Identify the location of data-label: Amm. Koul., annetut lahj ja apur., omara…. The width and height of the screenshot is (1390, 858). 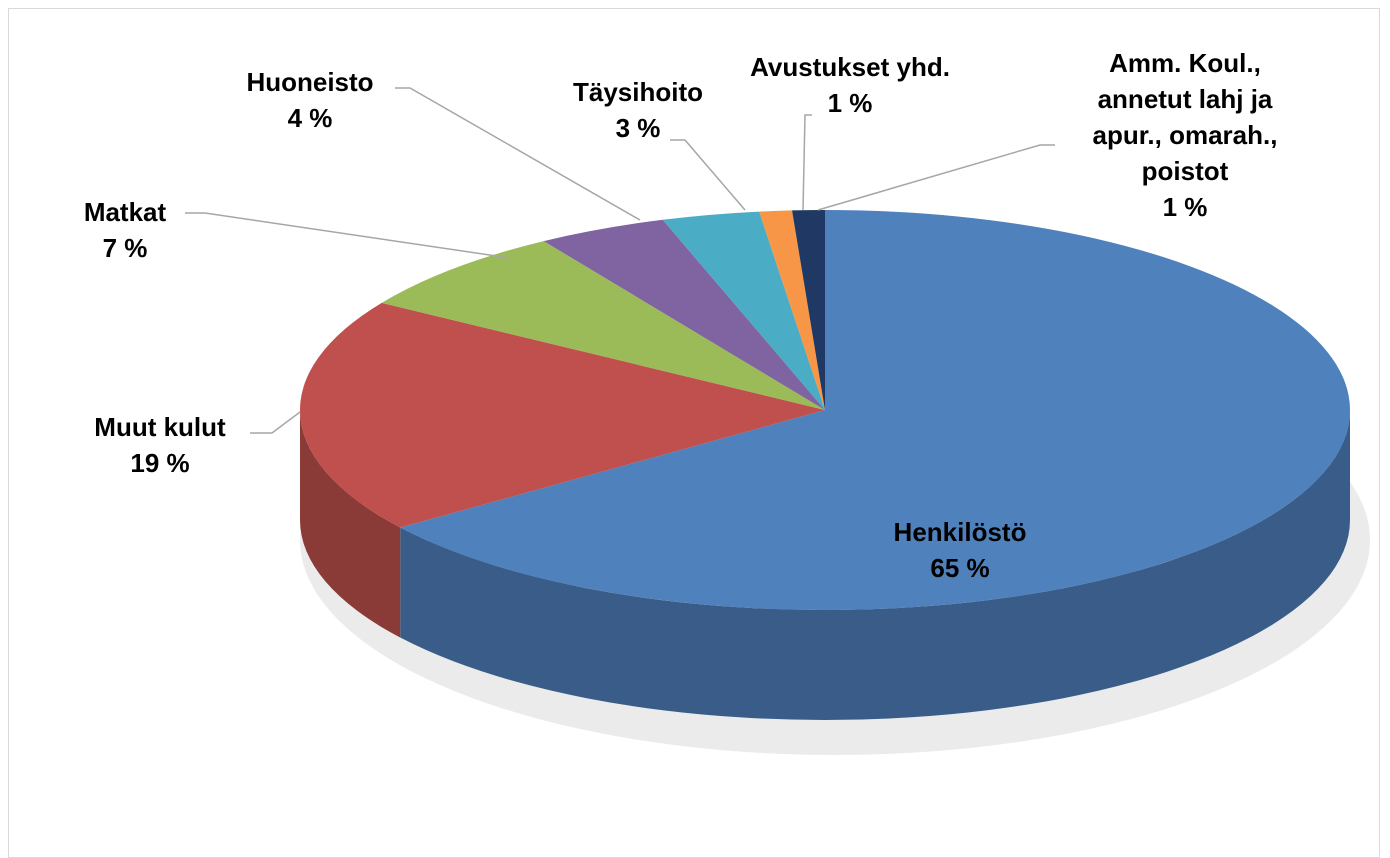
(1185, 135).